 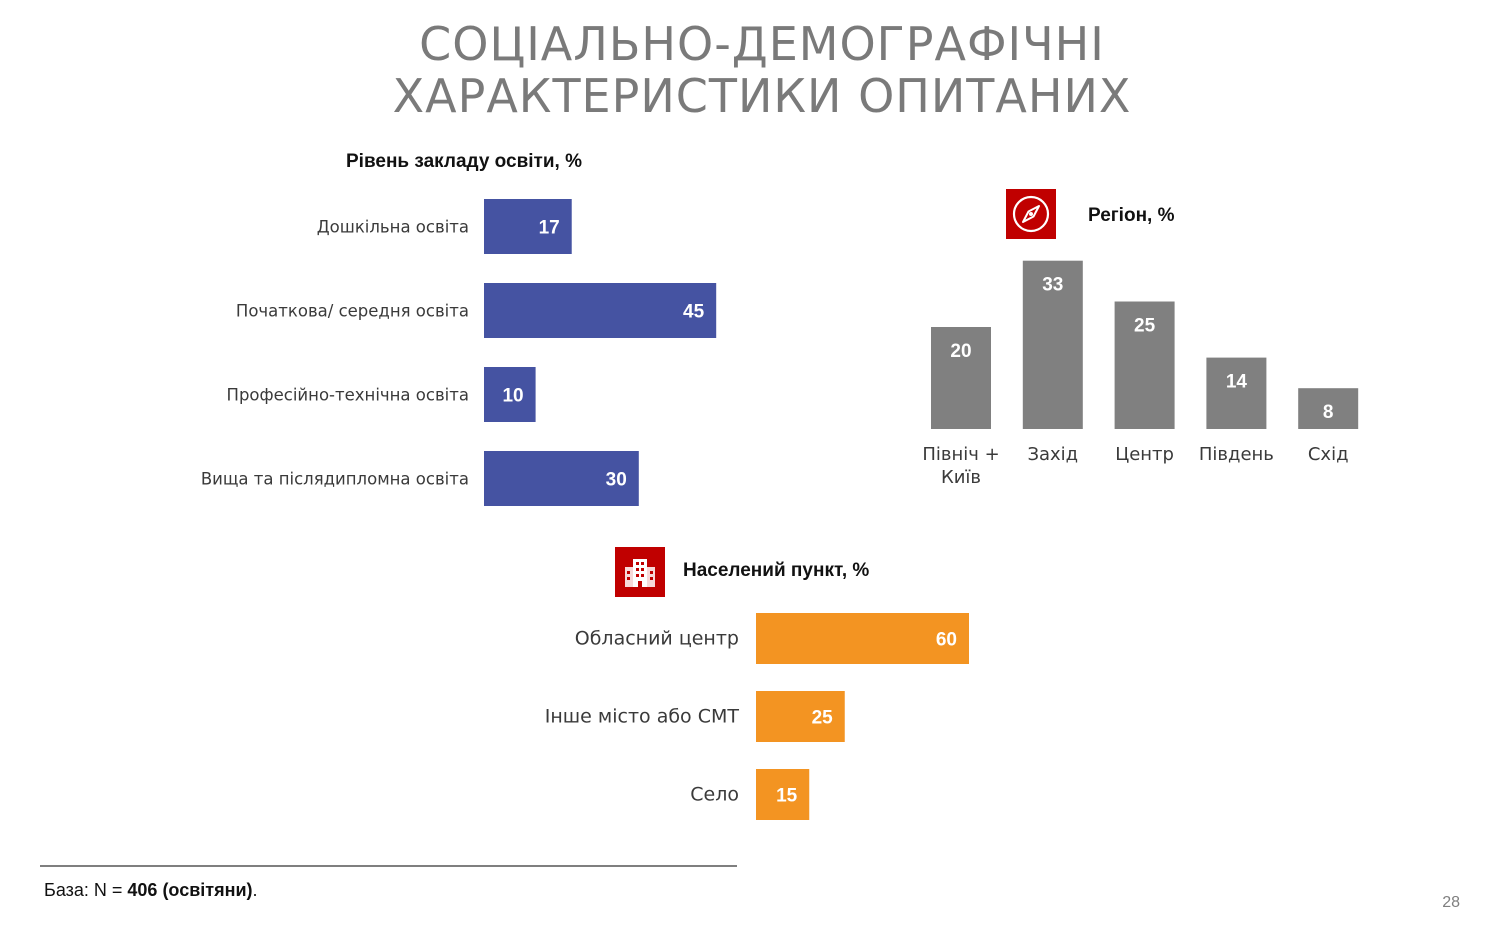 I want to click on education-category-label: Дошкільна освіта, so click(x=393, y=227).